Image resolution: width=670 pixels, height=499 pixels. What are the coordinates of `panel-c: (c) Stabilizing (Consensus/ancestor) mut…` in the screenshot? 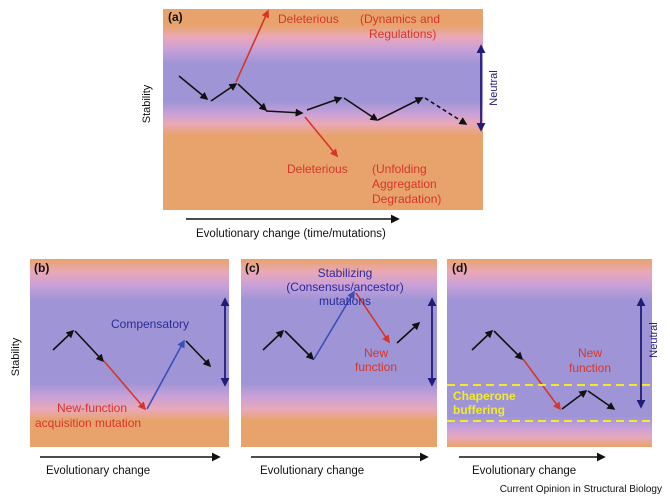 It's located at (339, 368).